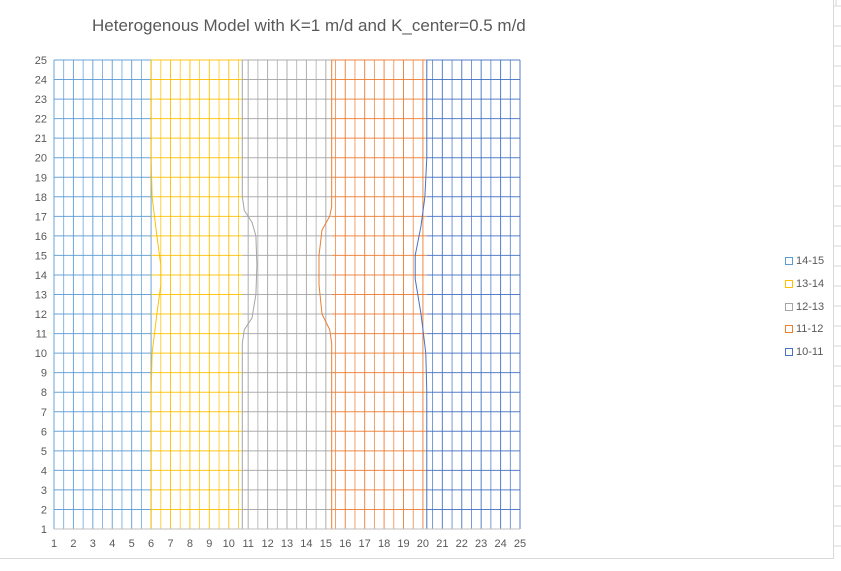  What do you see at coordinates (209, 544) in the screenshot?
I see `x-tick-label: 9` at bounding box center [209, 544].